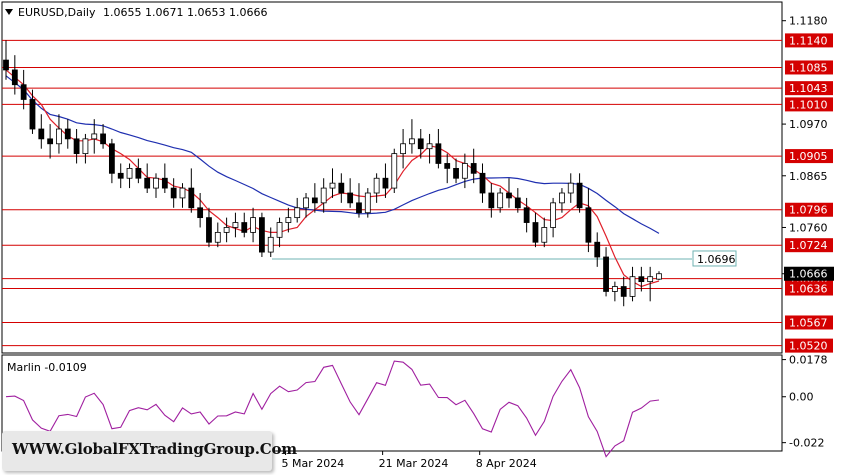 The image size is (841, 475). I want to click on date-axis-label: 5 Mar 2024, so click(313, 463).